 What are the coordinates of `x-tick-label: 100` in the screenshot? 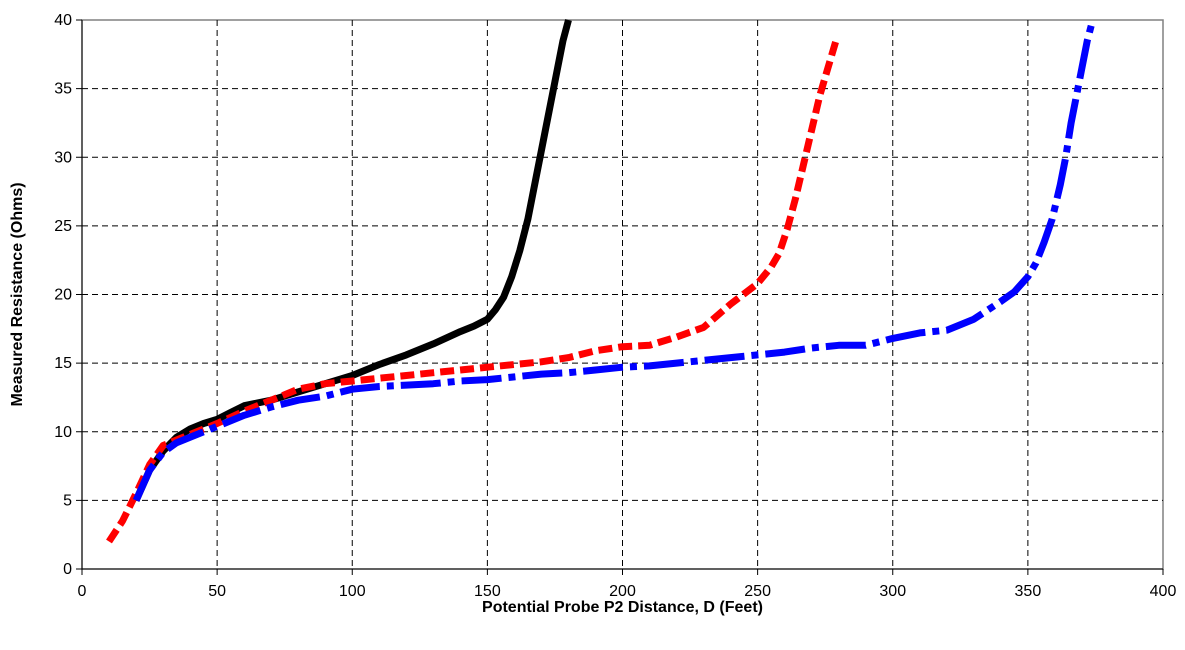 It's located at (352, 591).